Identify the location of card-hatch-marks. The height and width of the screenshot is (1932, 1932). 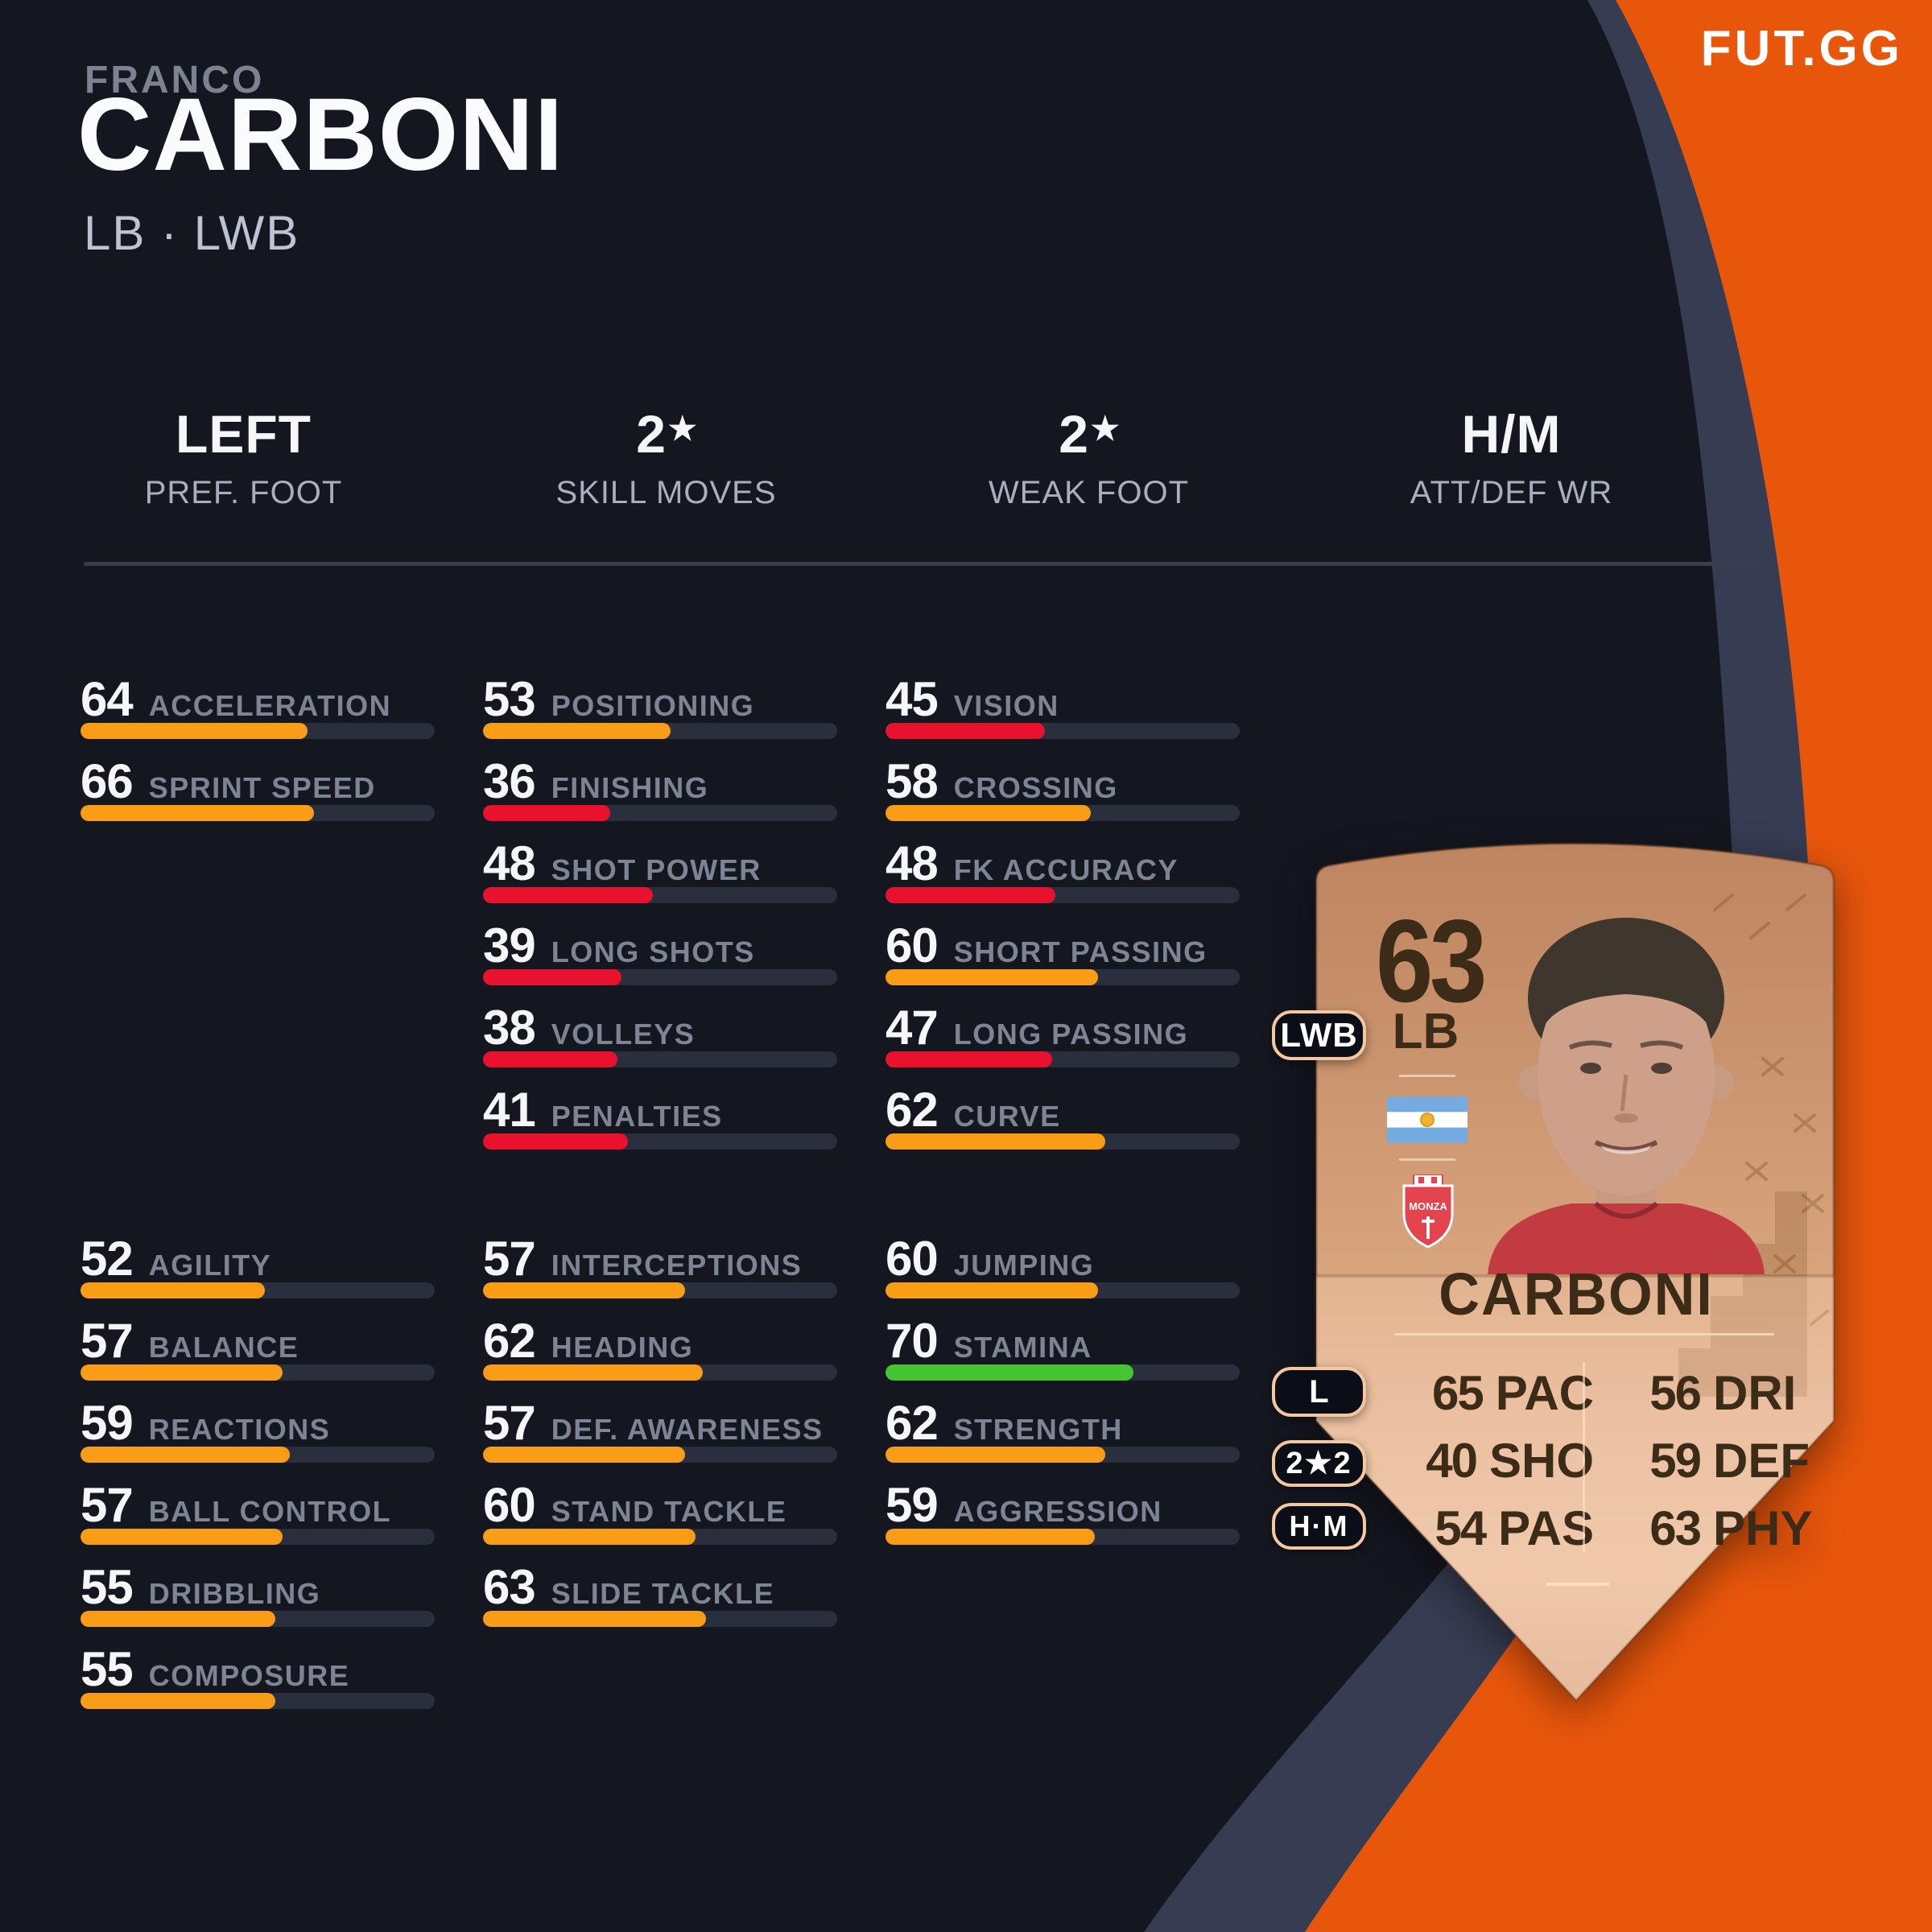
(1771, 1110).